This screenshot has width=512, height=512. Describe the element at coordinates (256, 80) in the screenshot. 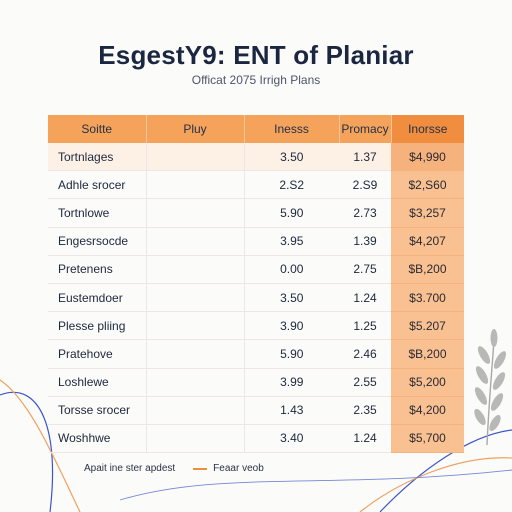

I see `page-subtitle: Officat 2075 Irrigh Plans` at that location.